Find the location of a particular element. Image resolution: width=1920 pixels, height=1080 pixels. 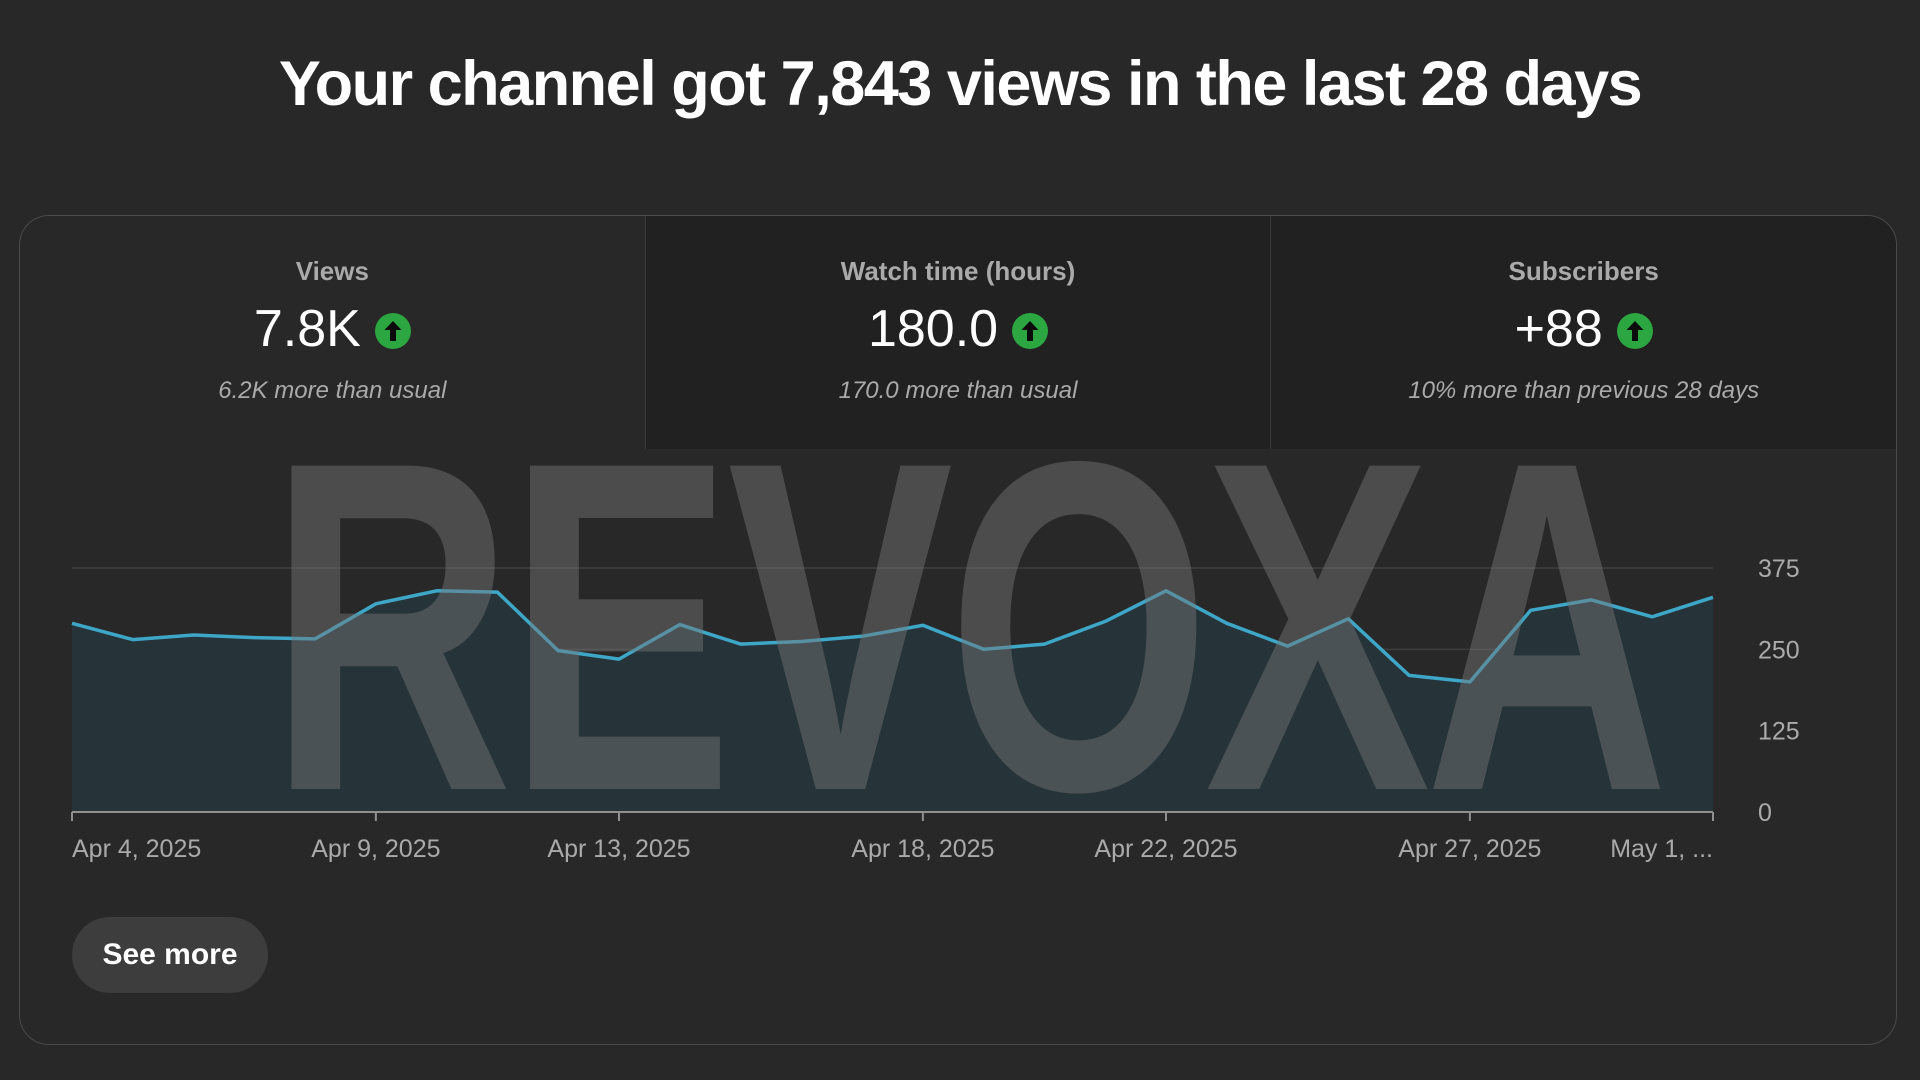

views-value: 7.8K is located at coordinates (307, 329).